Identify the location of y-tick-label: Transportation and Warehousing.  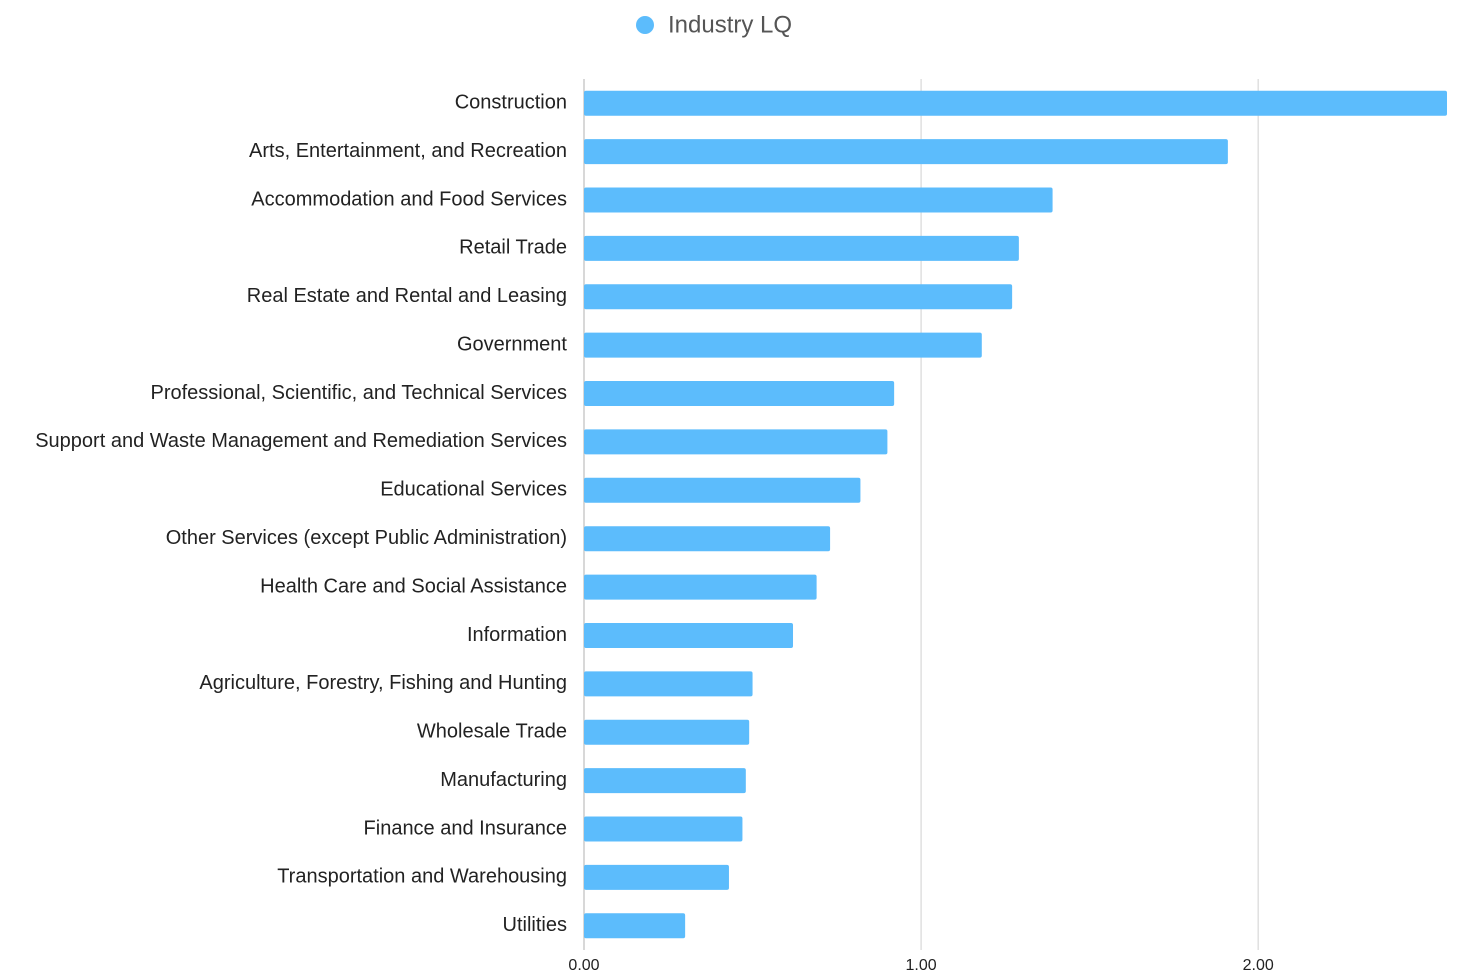
(422, 877).